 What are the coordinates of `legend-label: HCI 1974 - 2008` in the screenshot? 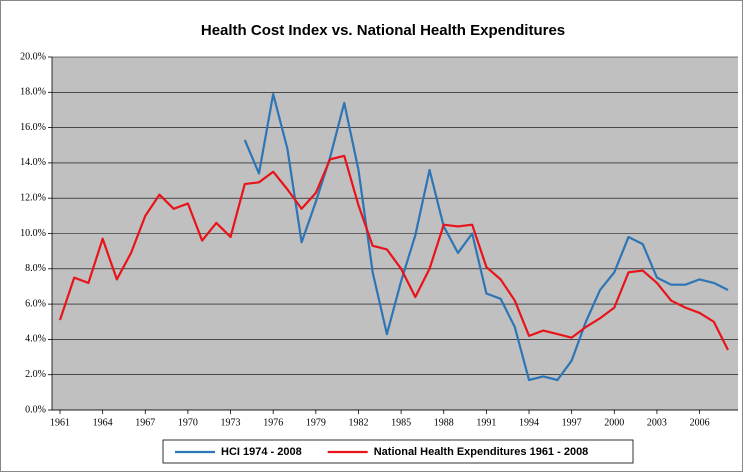 It's located at (261, 452).